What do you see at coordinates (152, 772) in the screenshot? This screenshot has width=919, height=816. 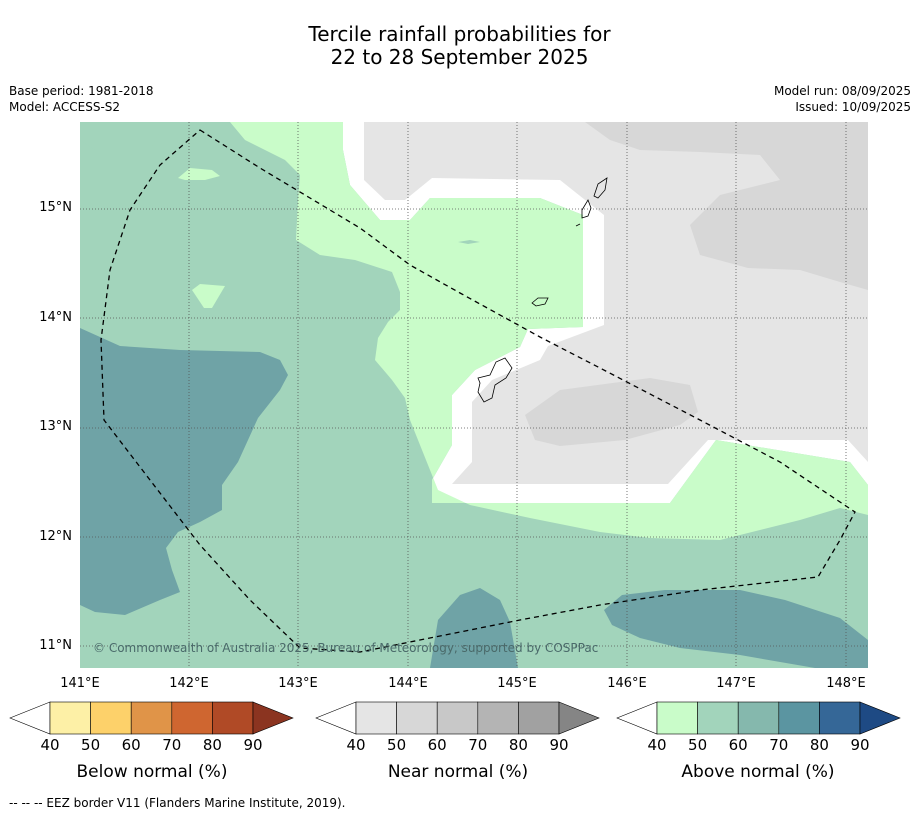 I see `colorbar-title-below: Below normal (%)` at bounding box center [152, 772].